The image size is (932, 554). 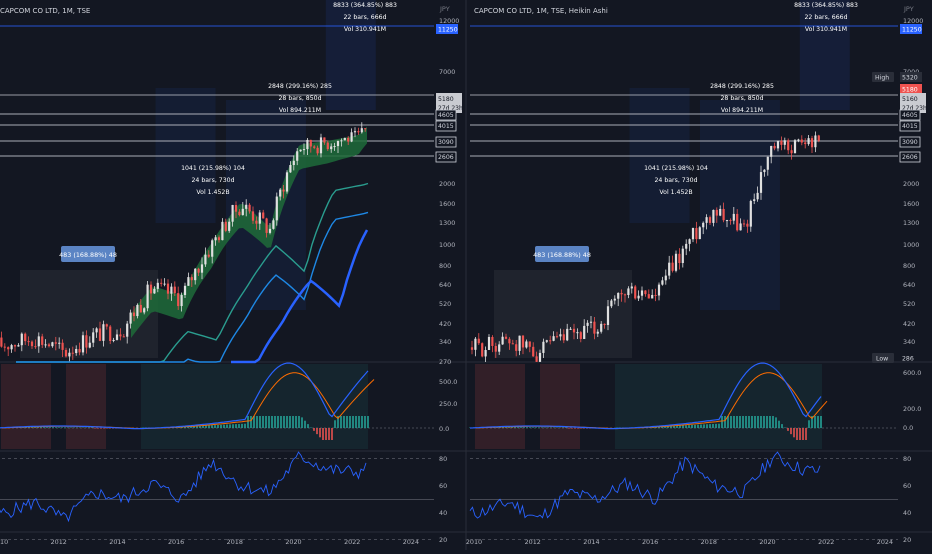 What do you see at coordinates (447, 72) in the screenshot?
I see `price-tick-7000: 7000` at bounding box center [447, 72].